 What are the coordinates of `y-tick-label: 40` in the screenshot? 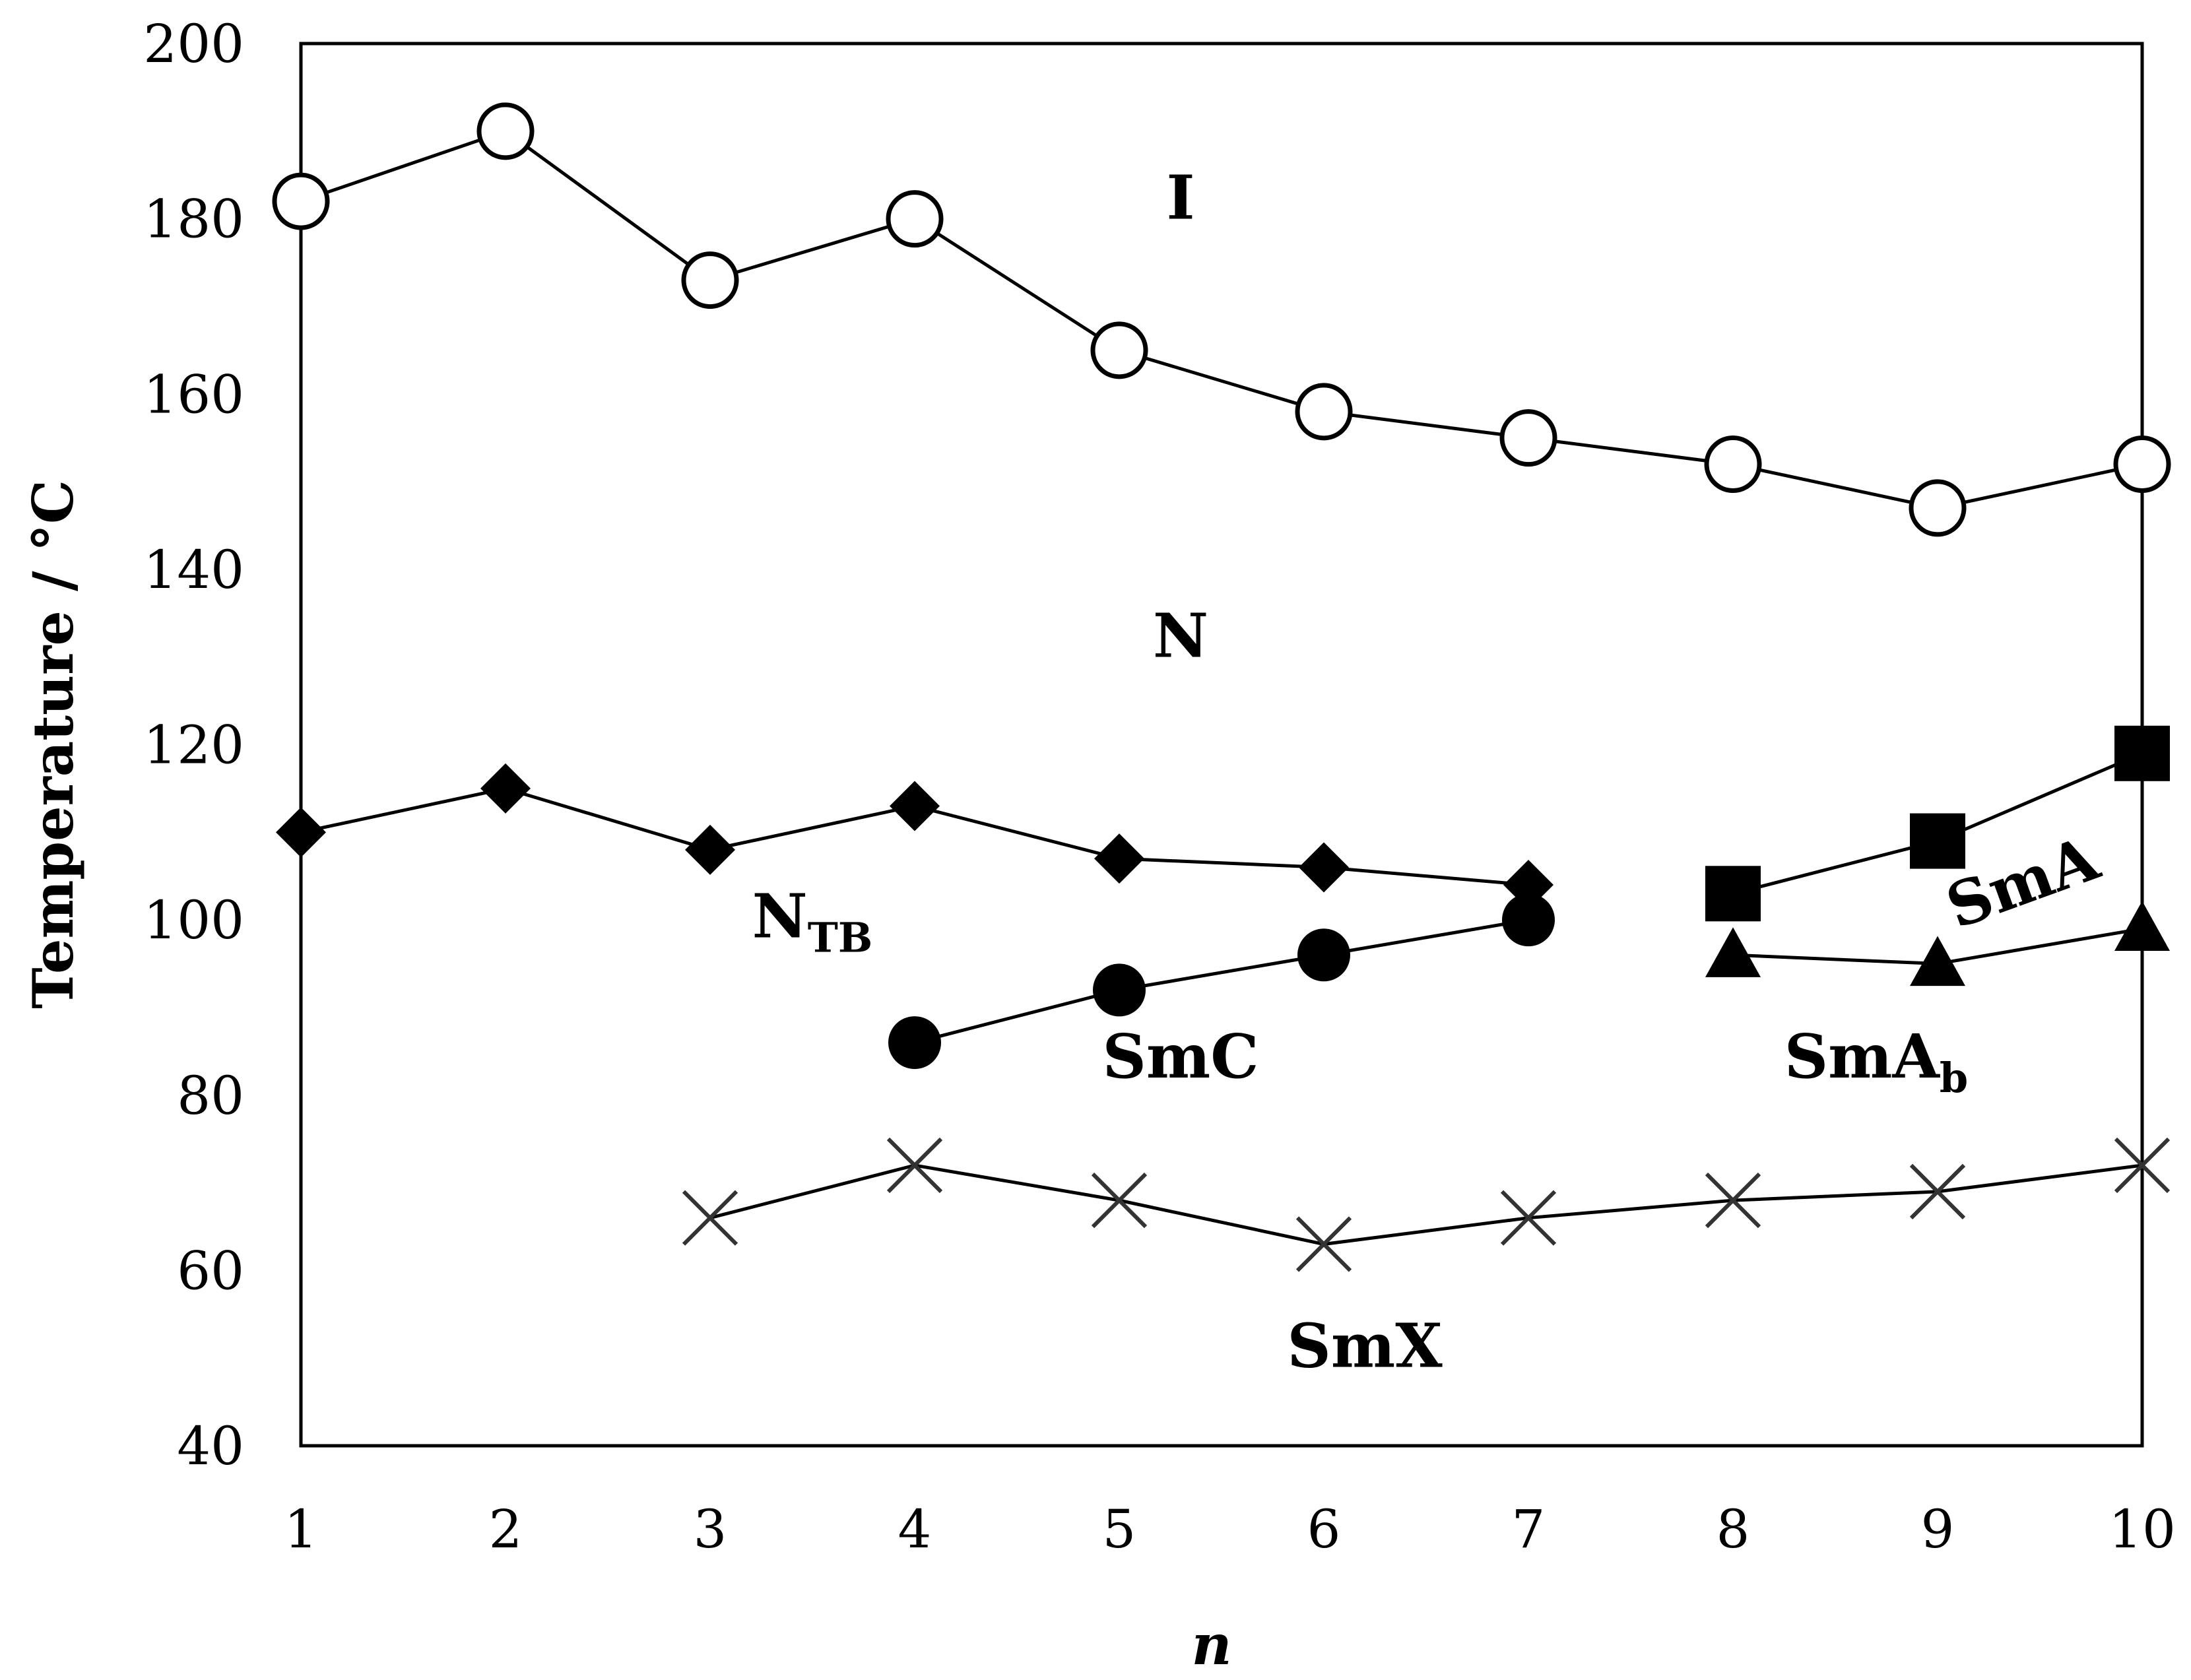 It's located at (210, 1446).